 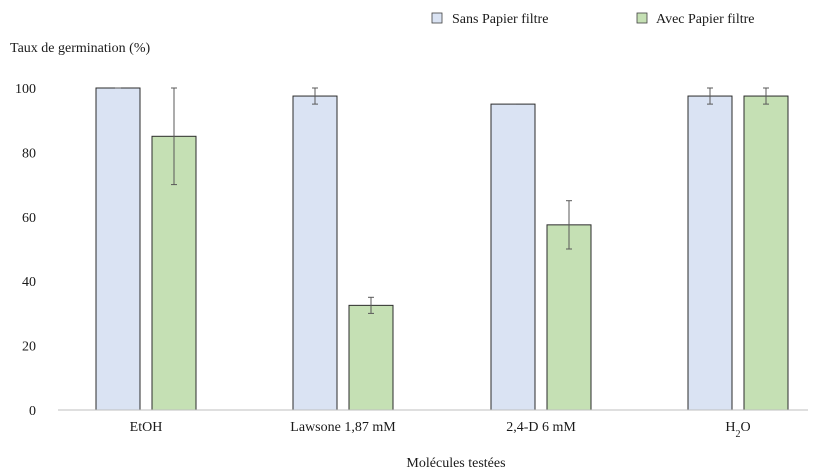 What do you see at coordinates (440, 430) in the screenshot?
I see `category-labels: EtOH Lawsone 1,87 mM 2,4-D 6 mM H2O` at bounding box center [440, 430].